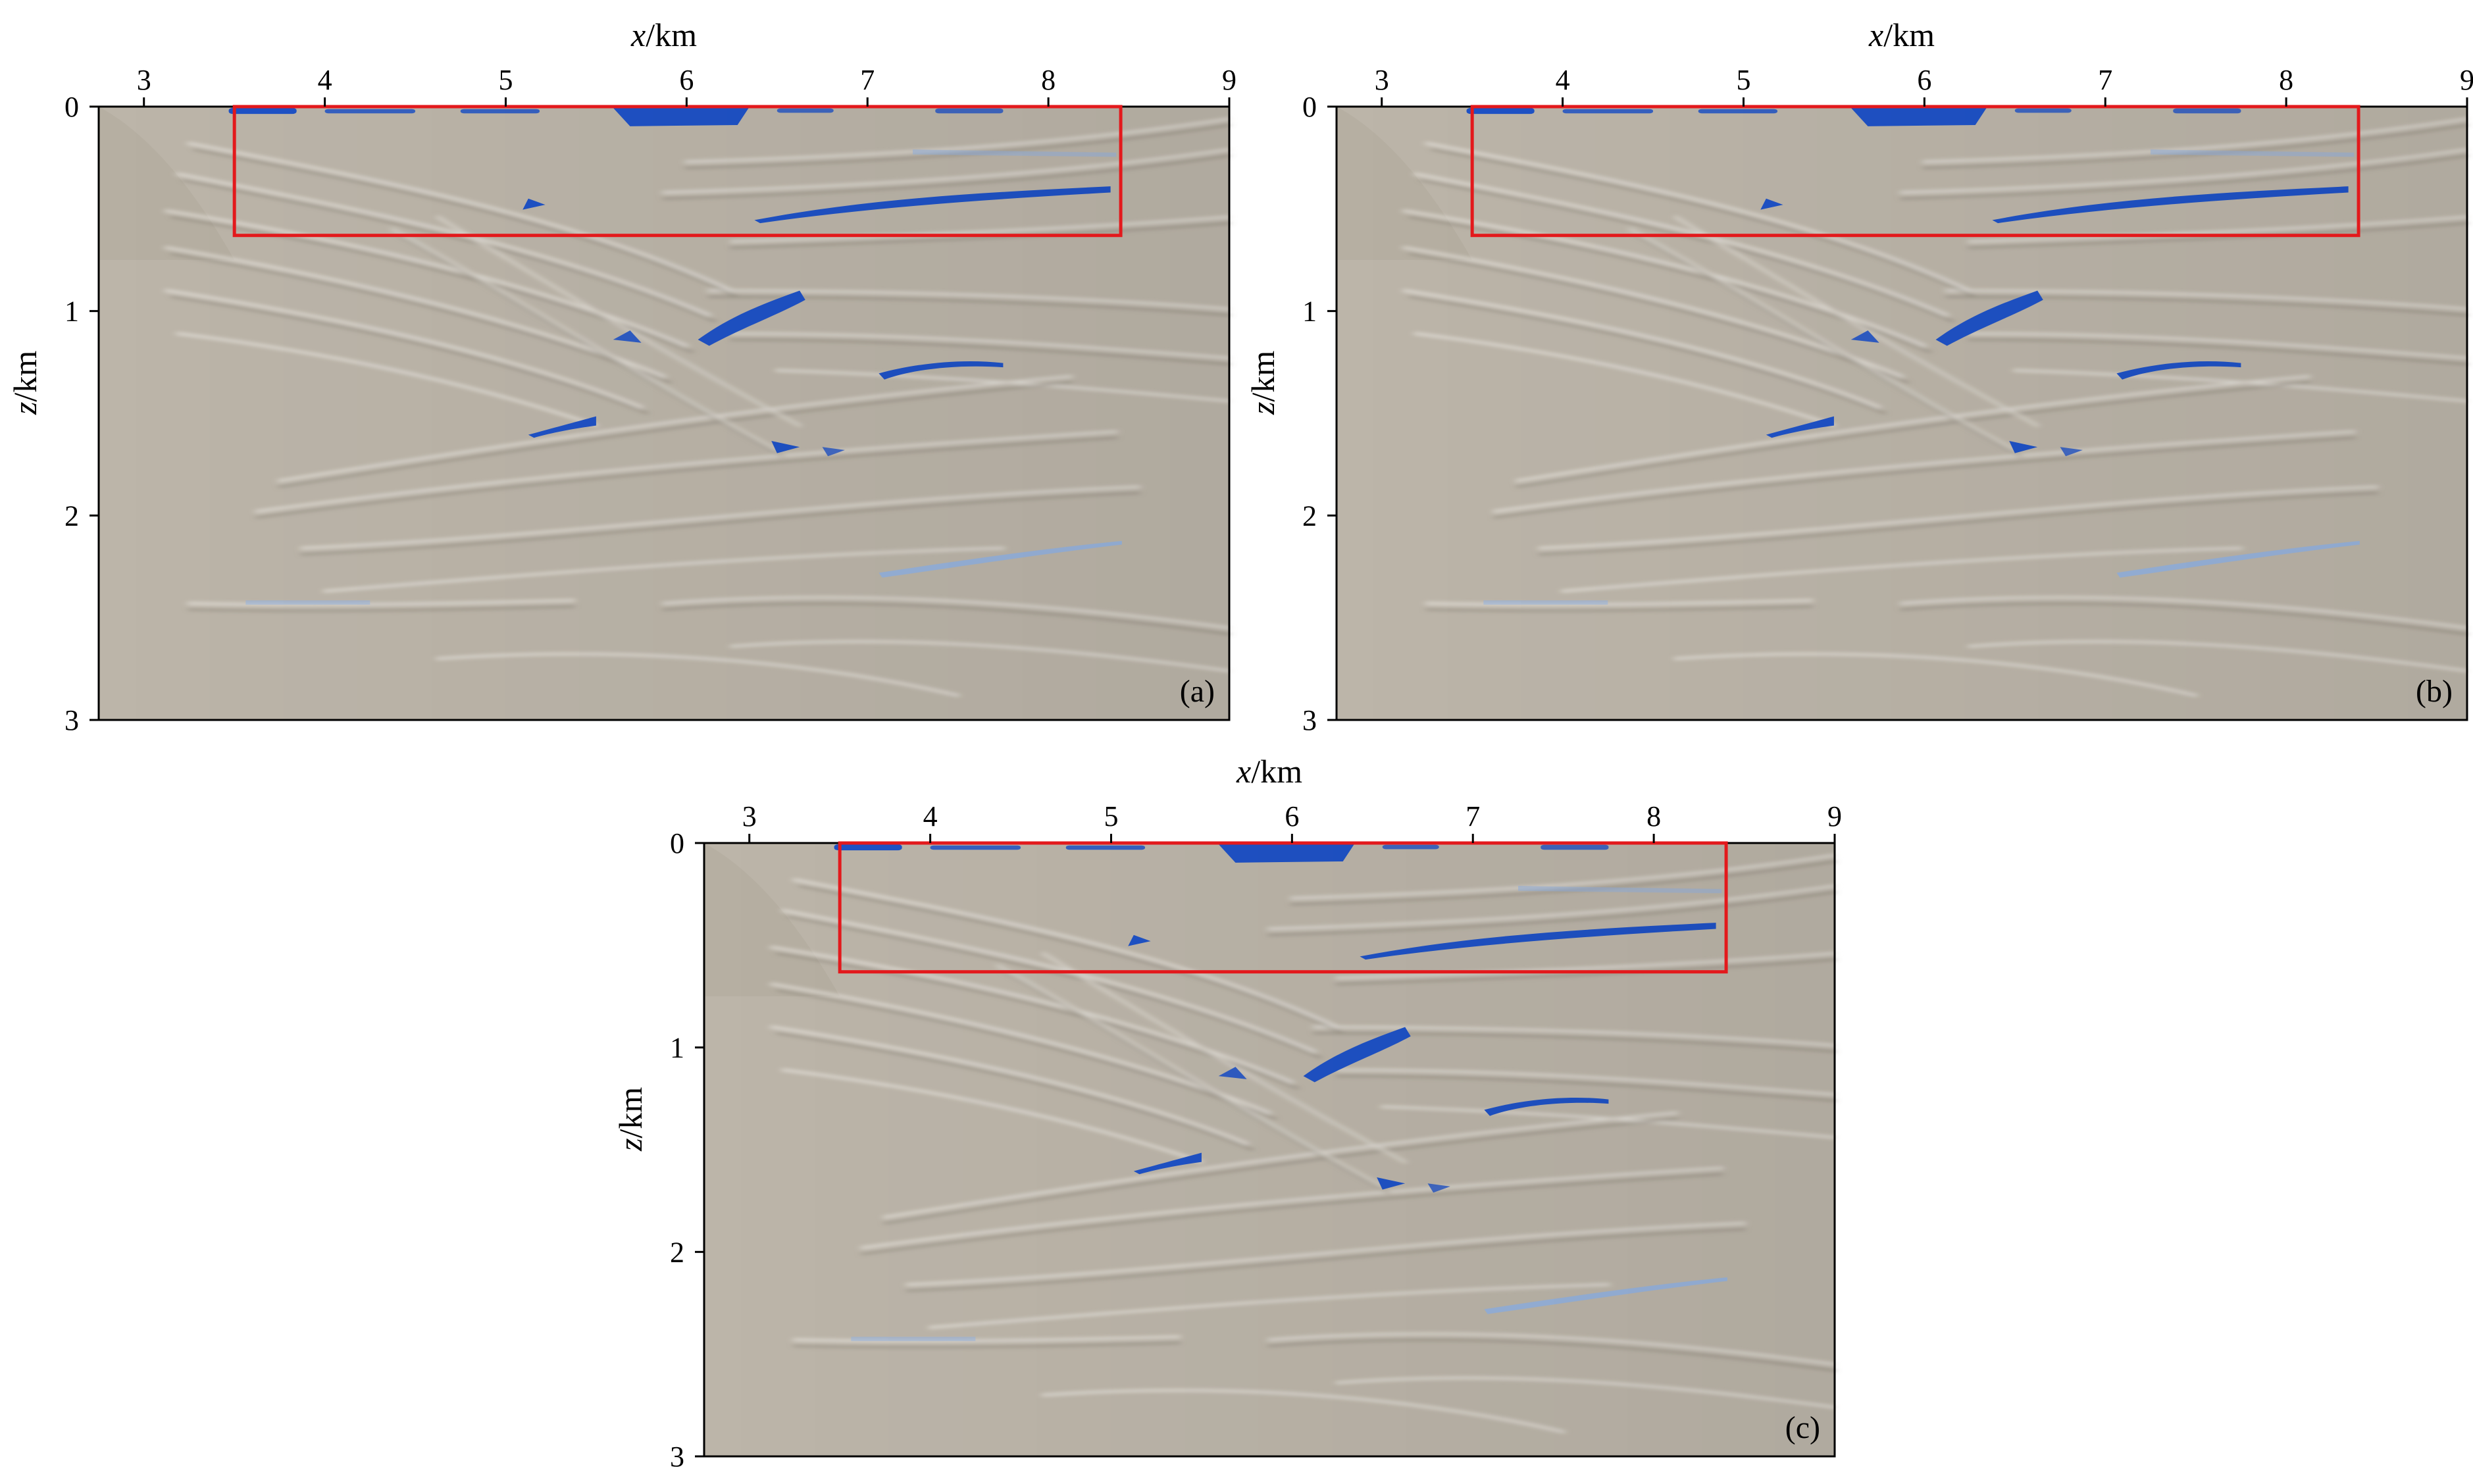 This screenshot has width=2473, height=1484. Describe the element at coordinates (1802, 1427) in the screenshot. I see `panel-label: (c)` at that location.